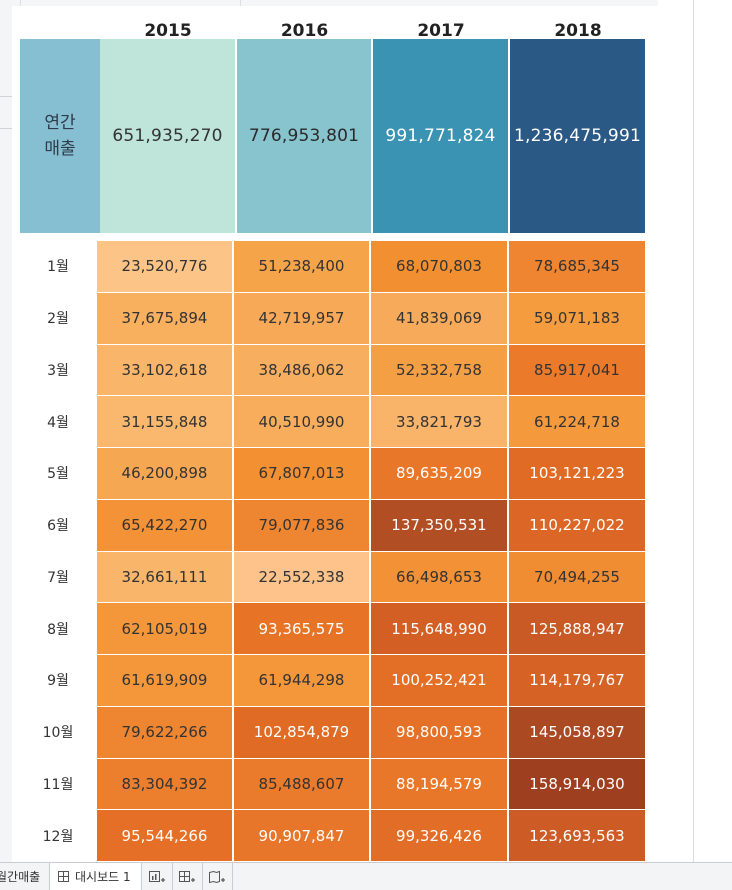 This screenshot has width=732, height=890. I want to click on monthly-sales-cell: 23,520,776, so click(164, 266).